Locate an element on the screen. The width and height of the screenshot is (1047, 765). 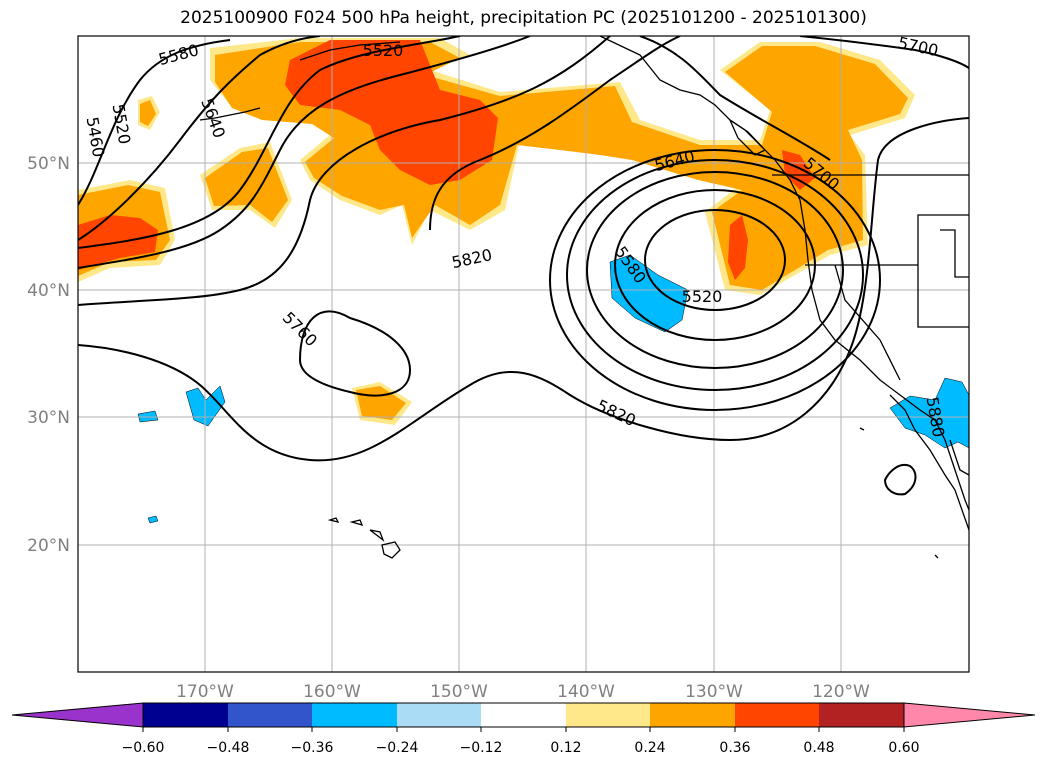
lon-label: 140°W is located at coordinates (586, 692).